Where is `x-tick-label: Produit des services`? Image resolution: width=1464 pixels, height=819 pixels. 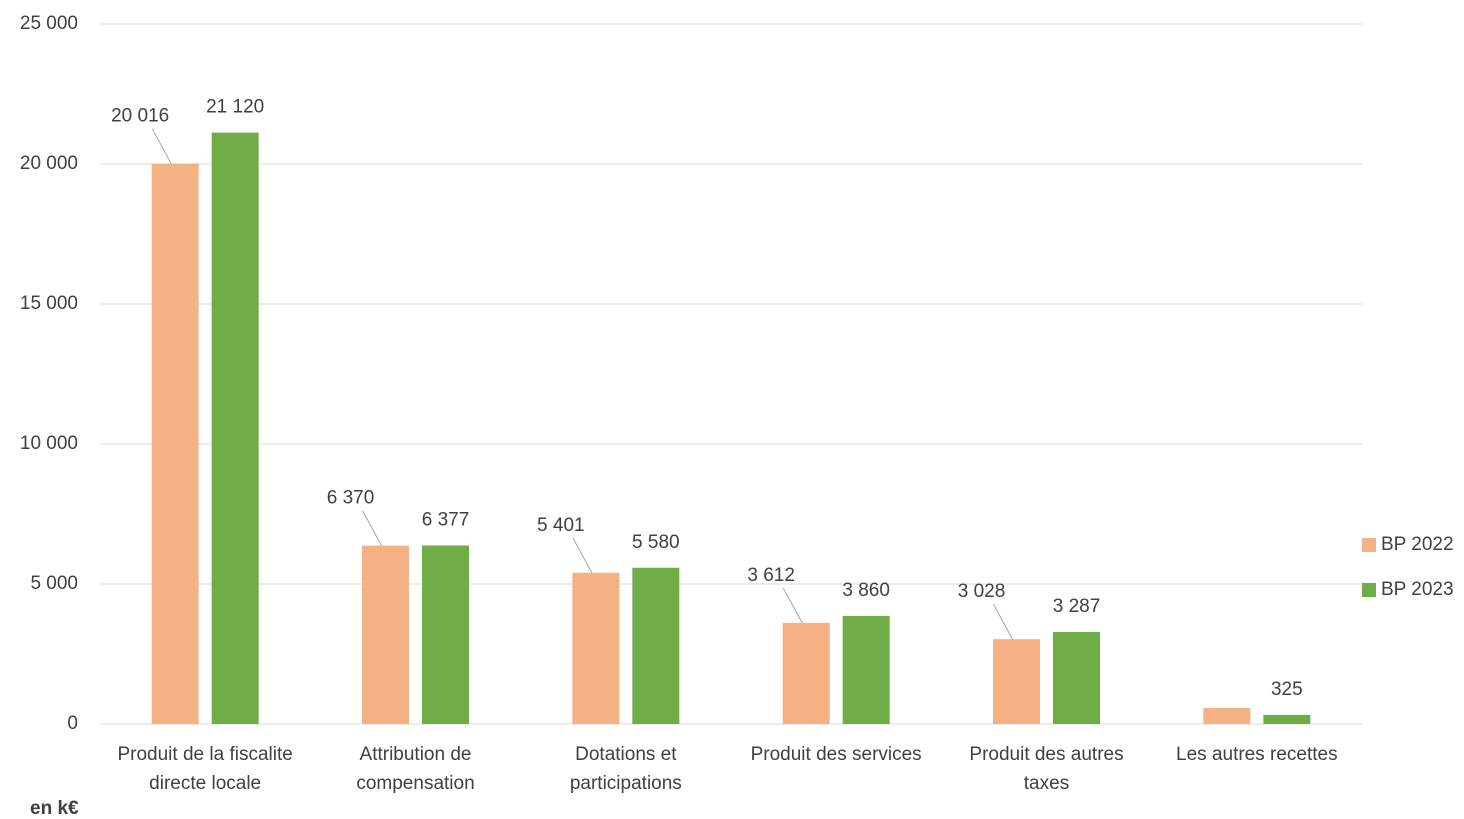
x-tick-label: Produit des services is located at coordinates (836, 754).